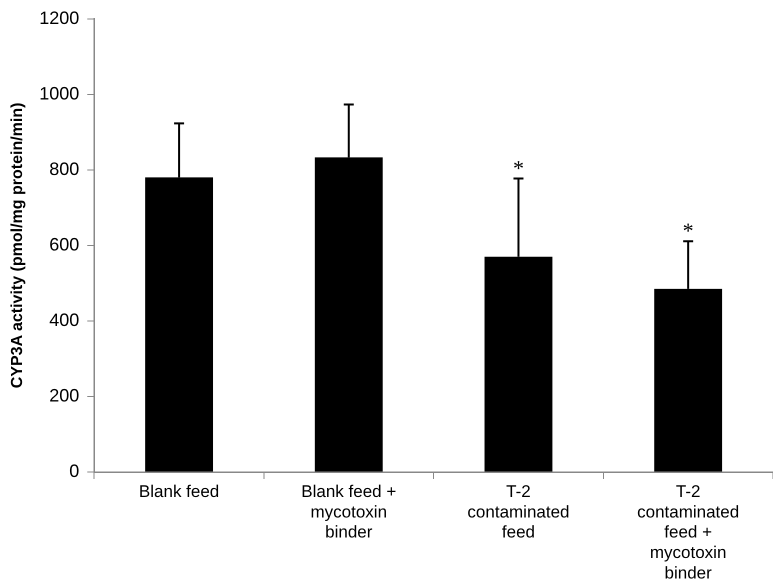 Image resolution: width=773 pixels, height=587 pixels. Describe the element at coordinates (74, 470) in the screenshot. I see `y-tick-label: 0` at that location.